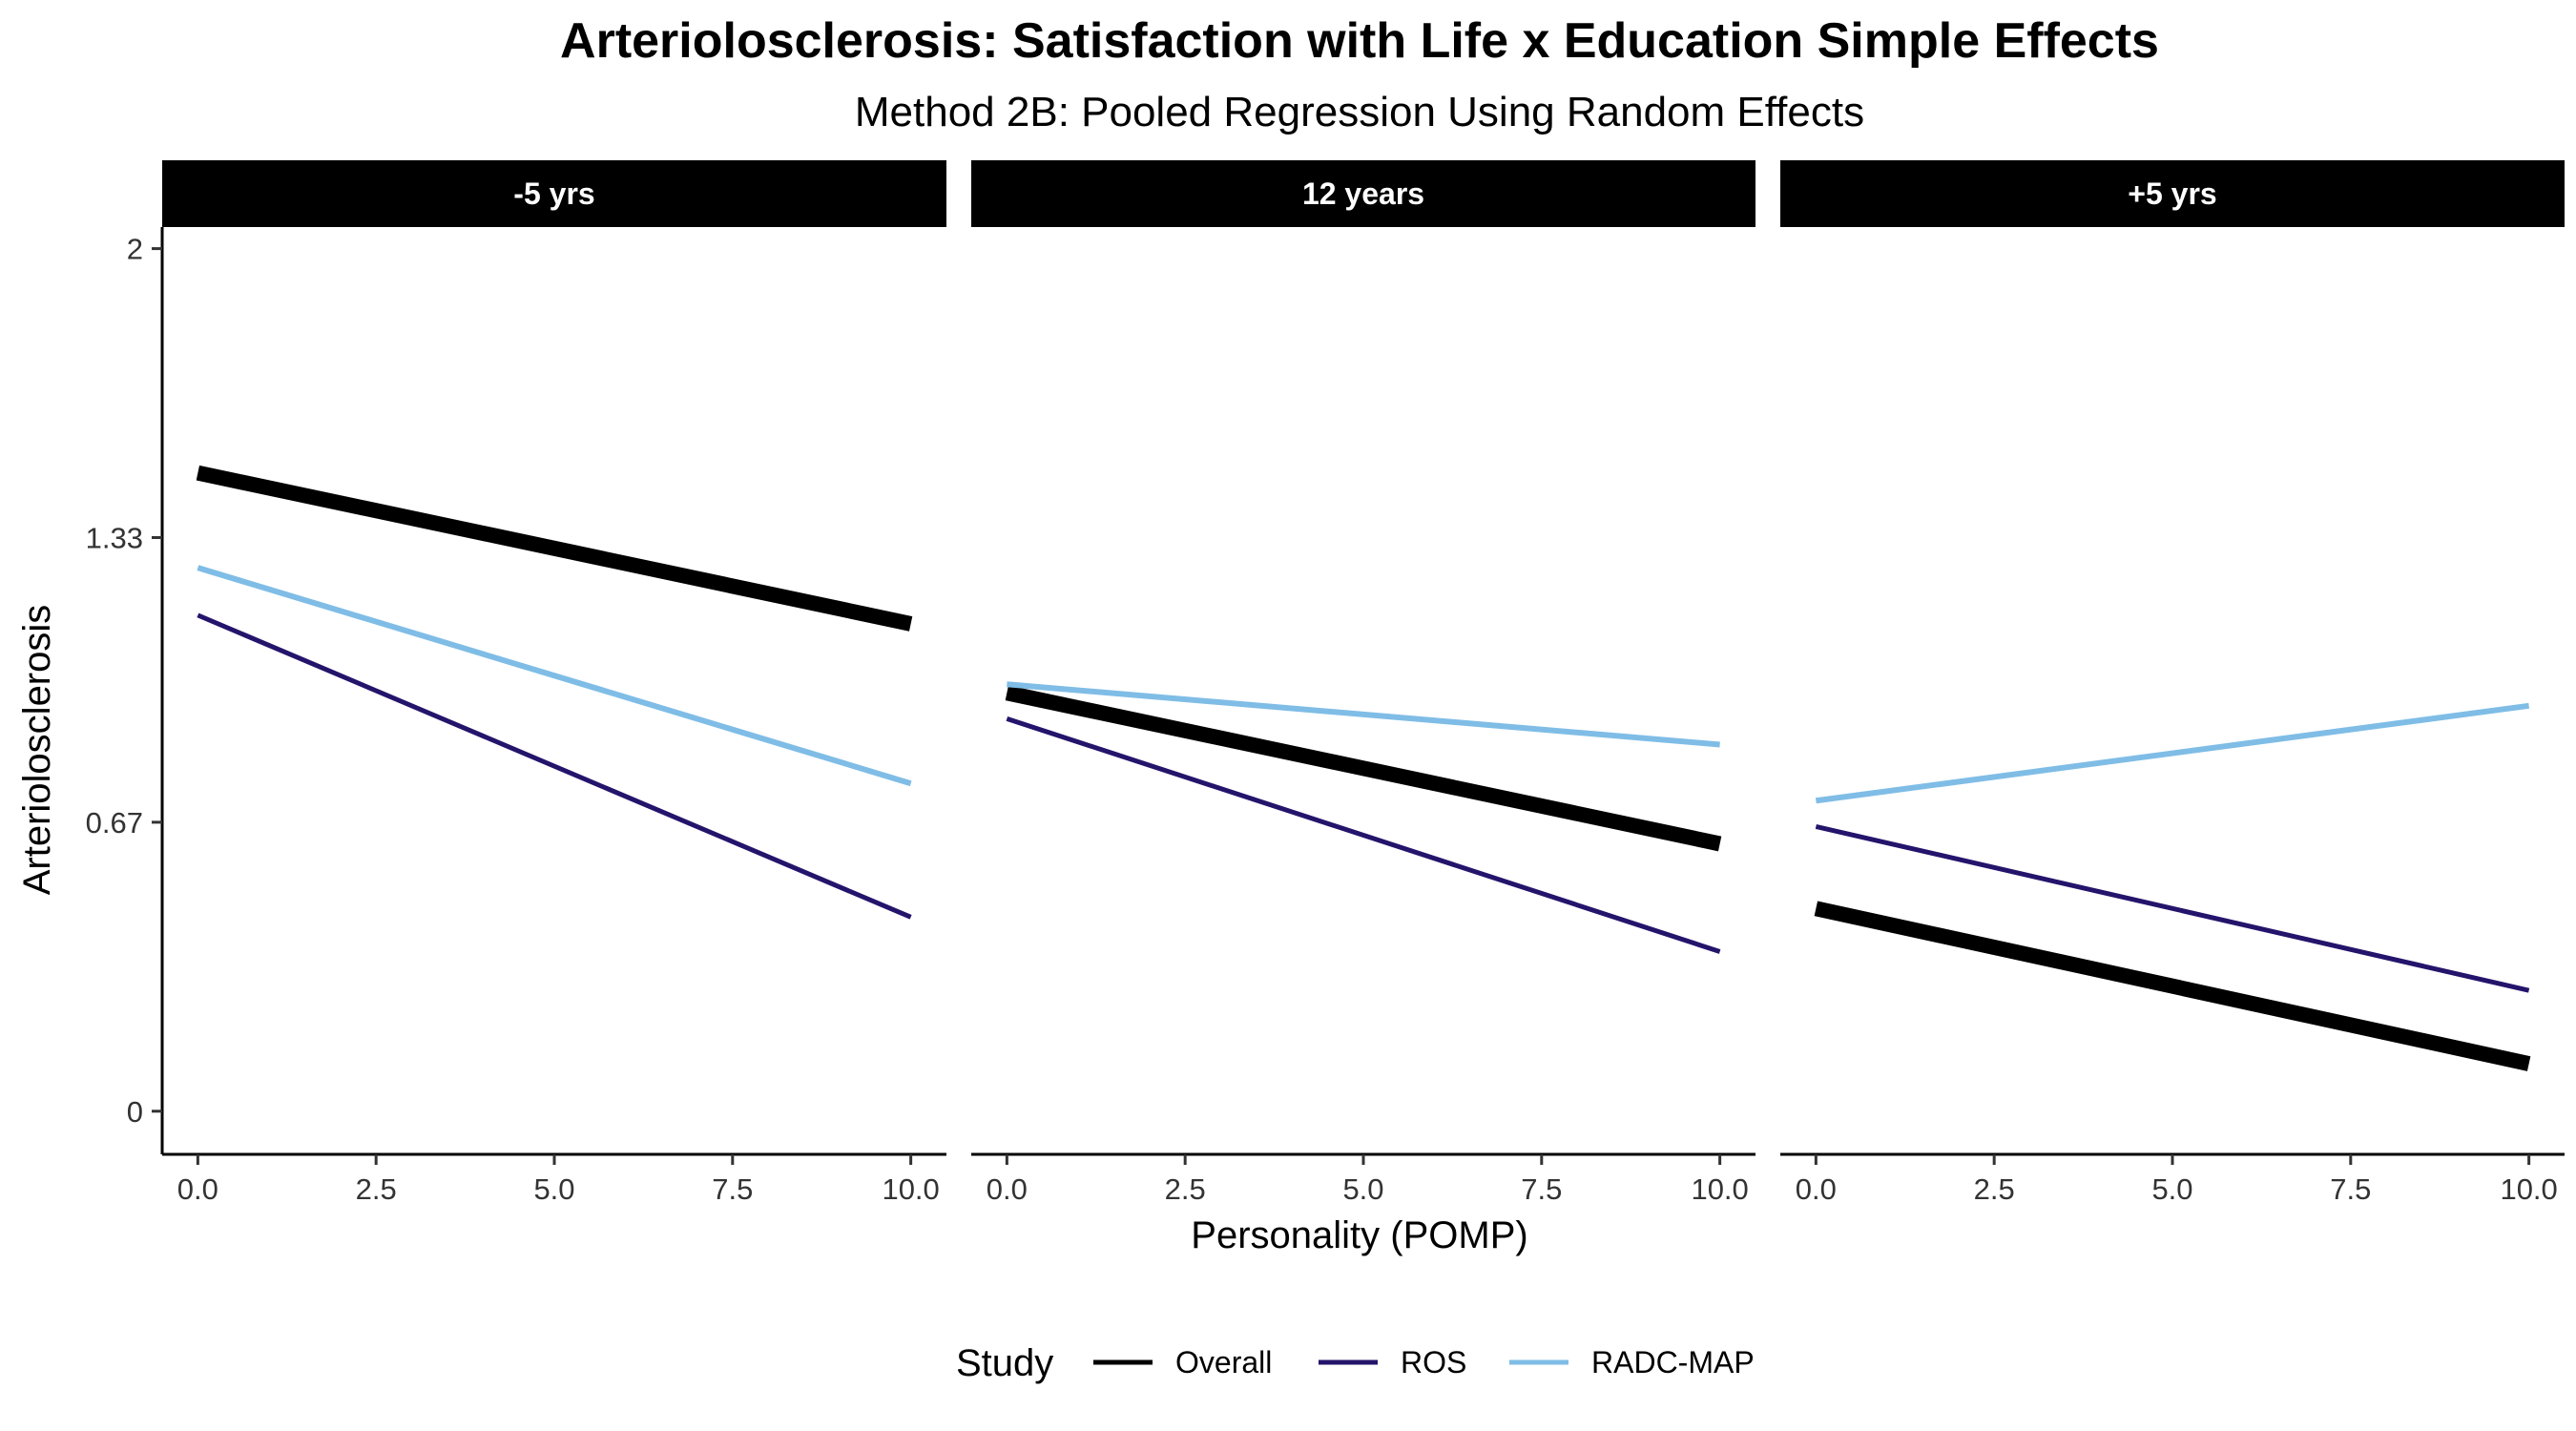 This screenshot has width=2576, height=1431. I want to click on x-axis-title: Personality (POMP), so click(1359, 1235).